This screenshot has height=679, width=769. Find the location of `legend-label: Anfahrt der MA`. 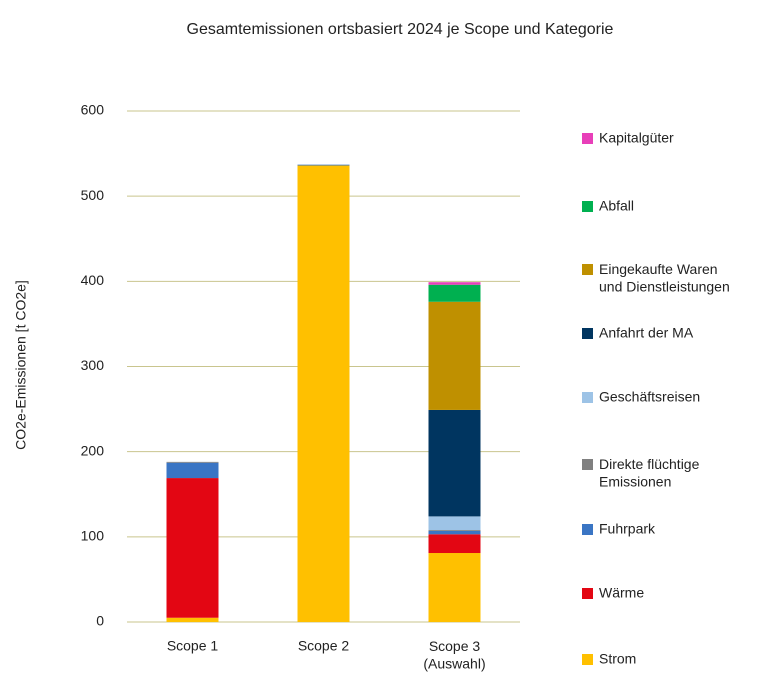

legend-label: Anfahrt der MA is located at coordinates (646, 333).